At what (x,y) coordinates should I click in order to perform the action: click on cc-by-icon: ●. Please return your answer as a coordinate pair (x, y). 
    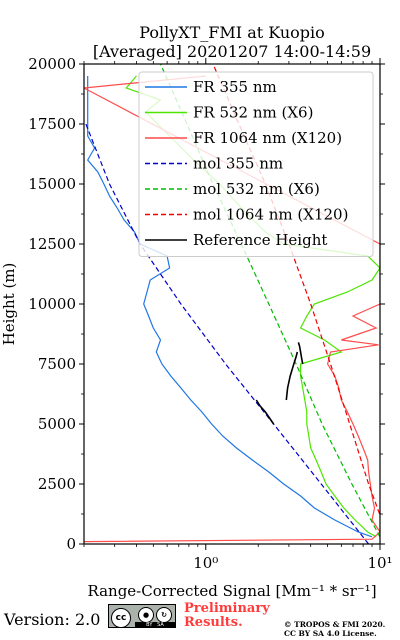
    Looking at the image, I should click on (146, 615).